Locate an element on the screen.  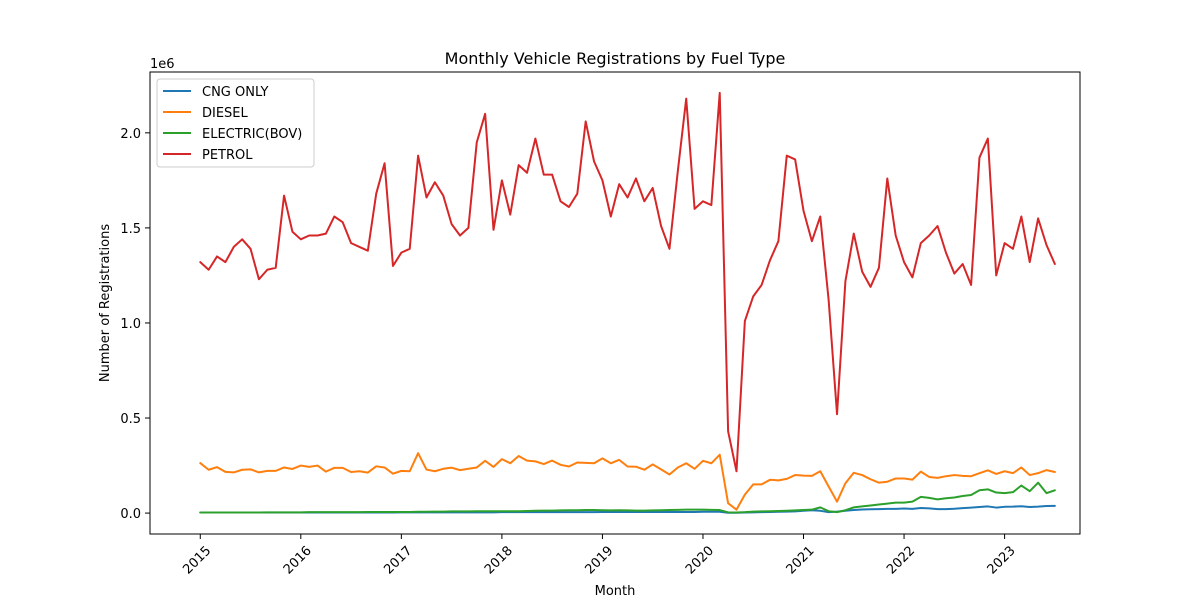
y-tick-label: 1.0 is located at coordinates (130, 324).